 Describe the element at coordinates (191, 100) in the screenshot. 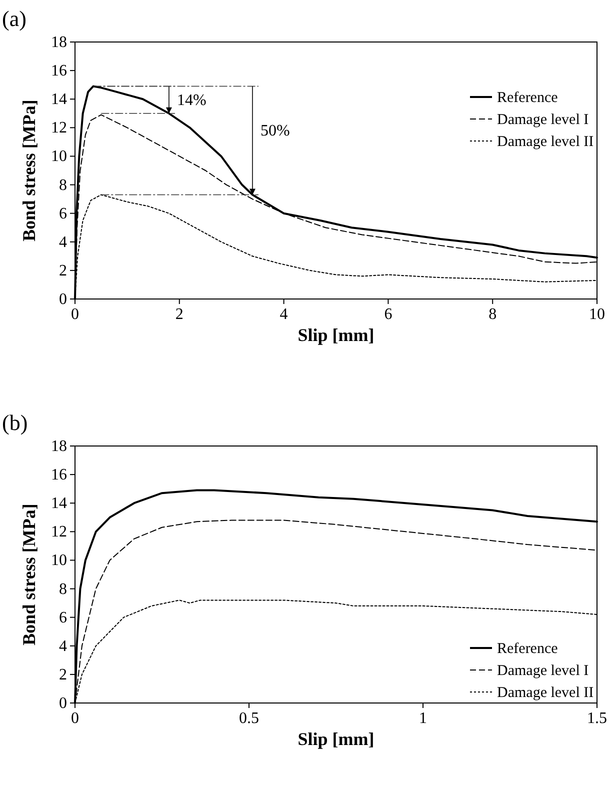

I see `annotation: 14%` at that location.